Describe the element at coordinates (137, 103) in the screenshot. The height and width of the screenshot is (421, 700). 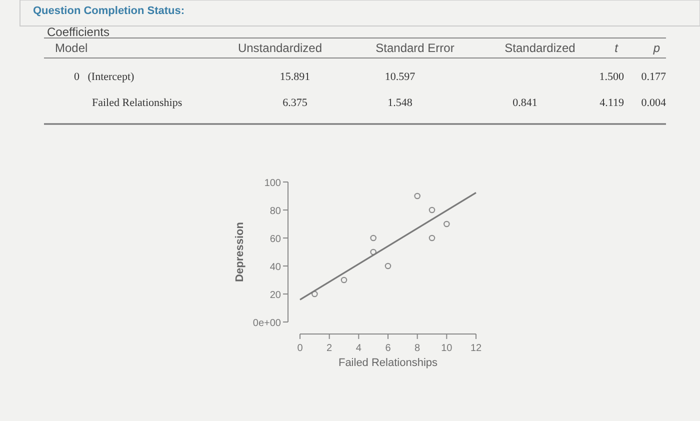
I see `category-label: Failed Relationships` at that location.